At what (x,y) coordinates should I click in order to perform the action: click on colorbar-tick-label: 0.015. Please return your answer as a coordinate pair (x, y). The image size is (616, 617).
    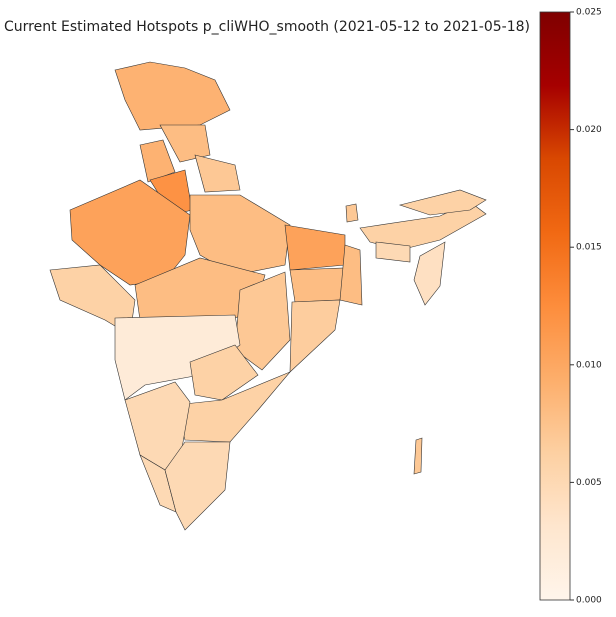
    Looking at the image, I should click on (589, 248).